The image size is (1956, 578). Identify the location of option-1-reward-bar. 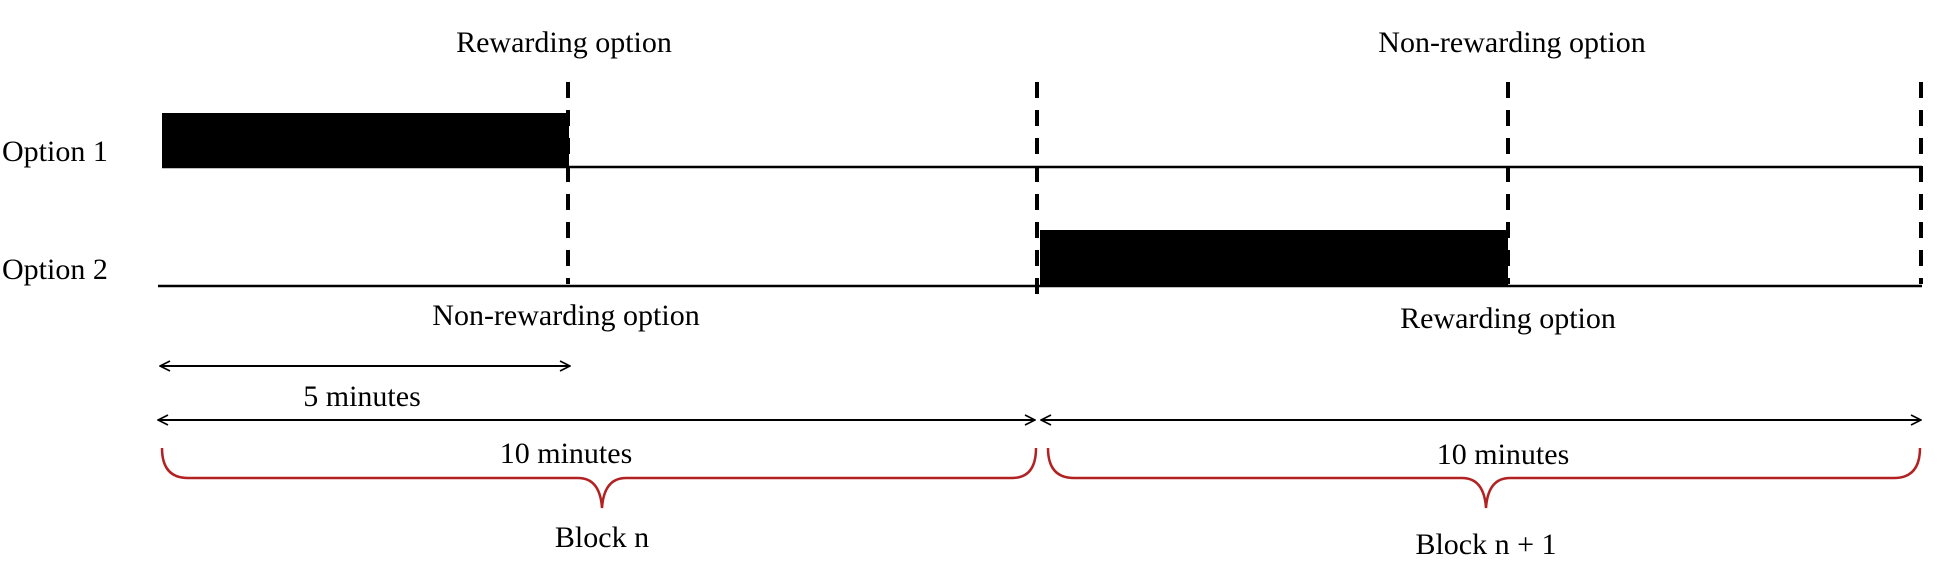
(365, 140).